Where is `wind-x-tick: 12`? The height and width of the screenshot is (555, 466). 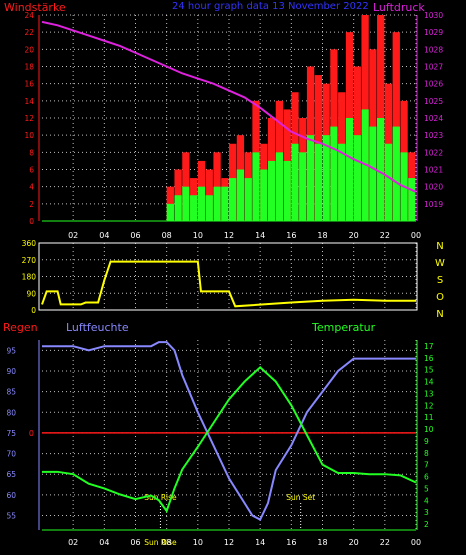
wind-x-tick: 12 is located at coordinates (229, 235).